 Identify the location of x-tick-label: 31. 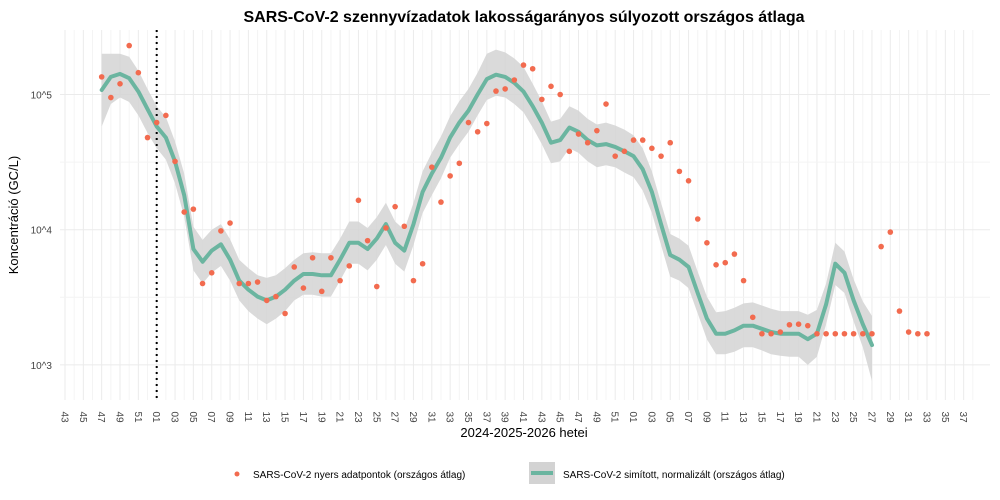
(430, 418).